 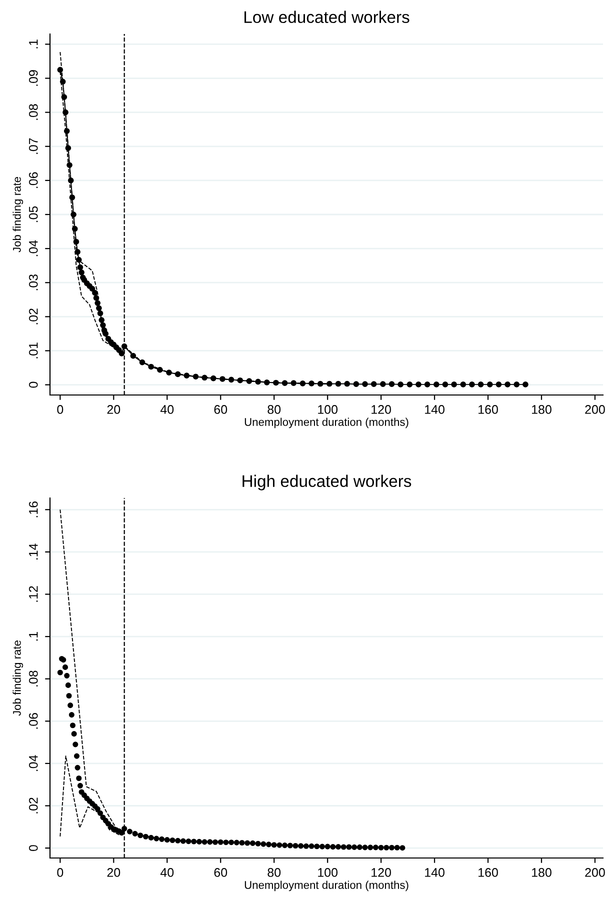 What do you see at coordinates (33, 552) in the screenshot?
I see `y-tick-label: .14` at bounding box center [33, 552].